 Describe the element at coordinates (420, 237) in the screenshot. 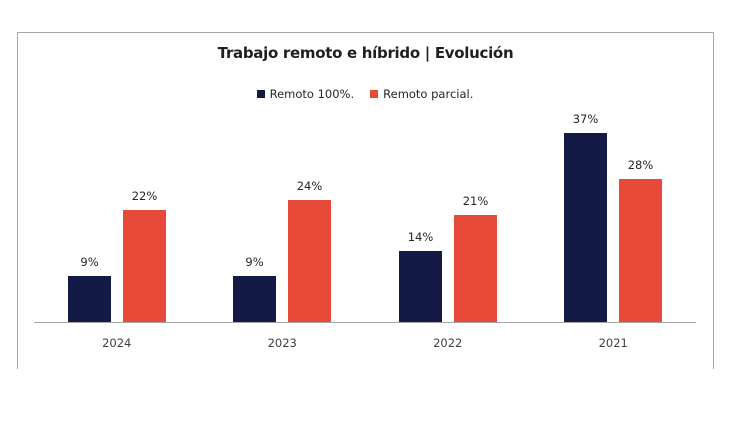

I see `data-label: 14%` at that location.